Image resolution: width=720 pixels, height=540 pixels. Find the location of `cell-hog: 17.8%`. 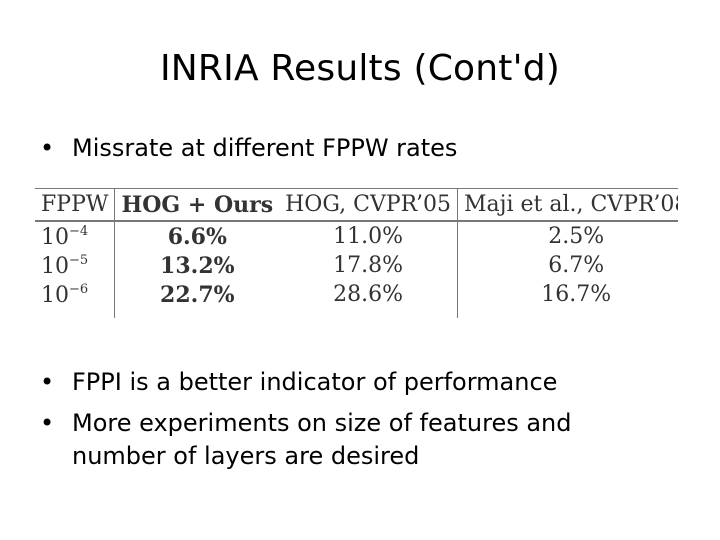

cell-hog: 17.8% is located at coordinates (369, 265).